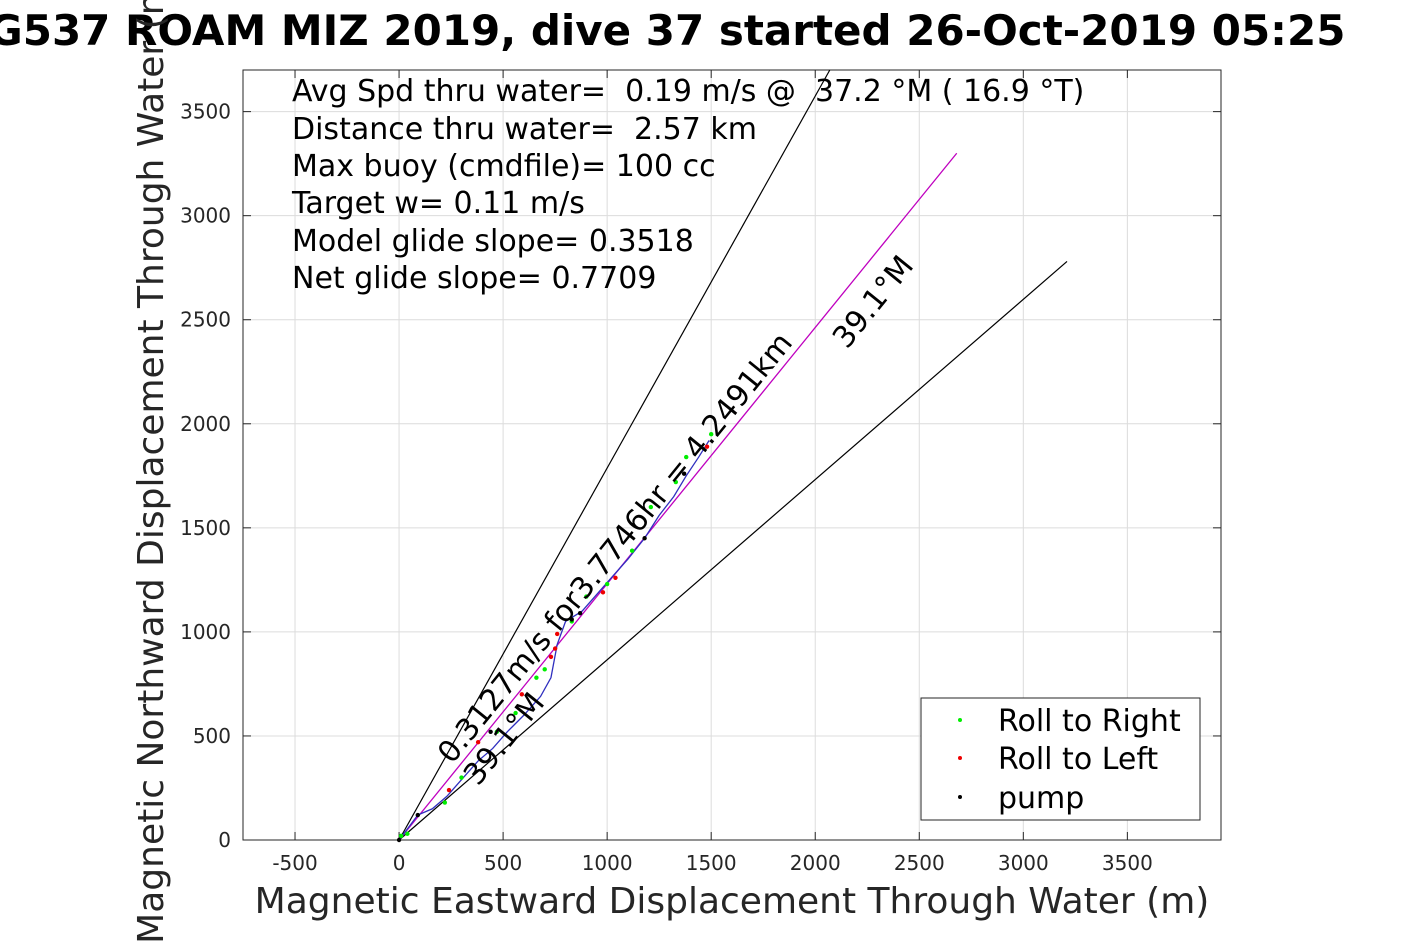 The height and width of the screenshot is (945, 1417). What do you see at coordinates (554, 640) in the screenshot?
I see `dive-track-line` at bounding box center [554, 640].